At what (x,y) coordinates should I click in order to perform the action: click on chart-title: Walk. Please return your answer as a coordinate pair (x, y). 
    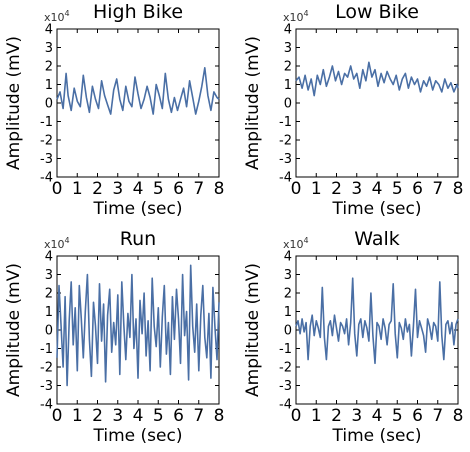
    Looking at the image, I should click on (377, 239).